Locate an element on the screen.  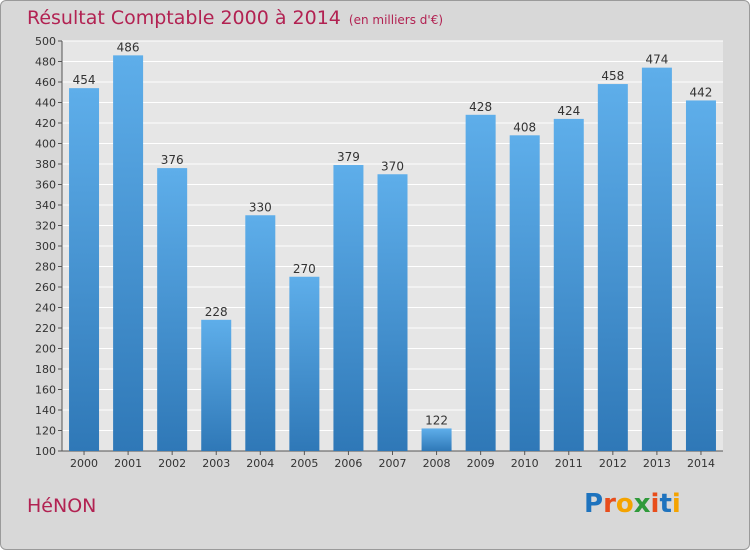
data-label-2005: 270 is located at coordinates (304, 269).